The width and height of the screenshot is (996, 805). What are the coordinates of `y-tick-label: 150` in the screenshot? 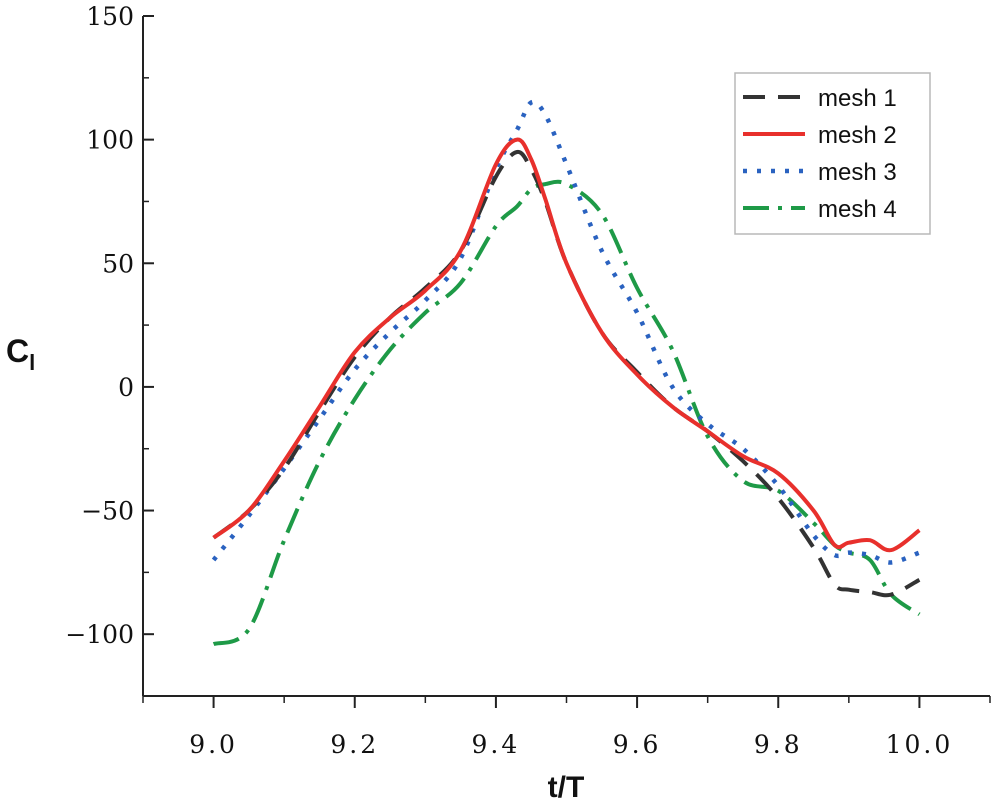 It's located at (110, 16).